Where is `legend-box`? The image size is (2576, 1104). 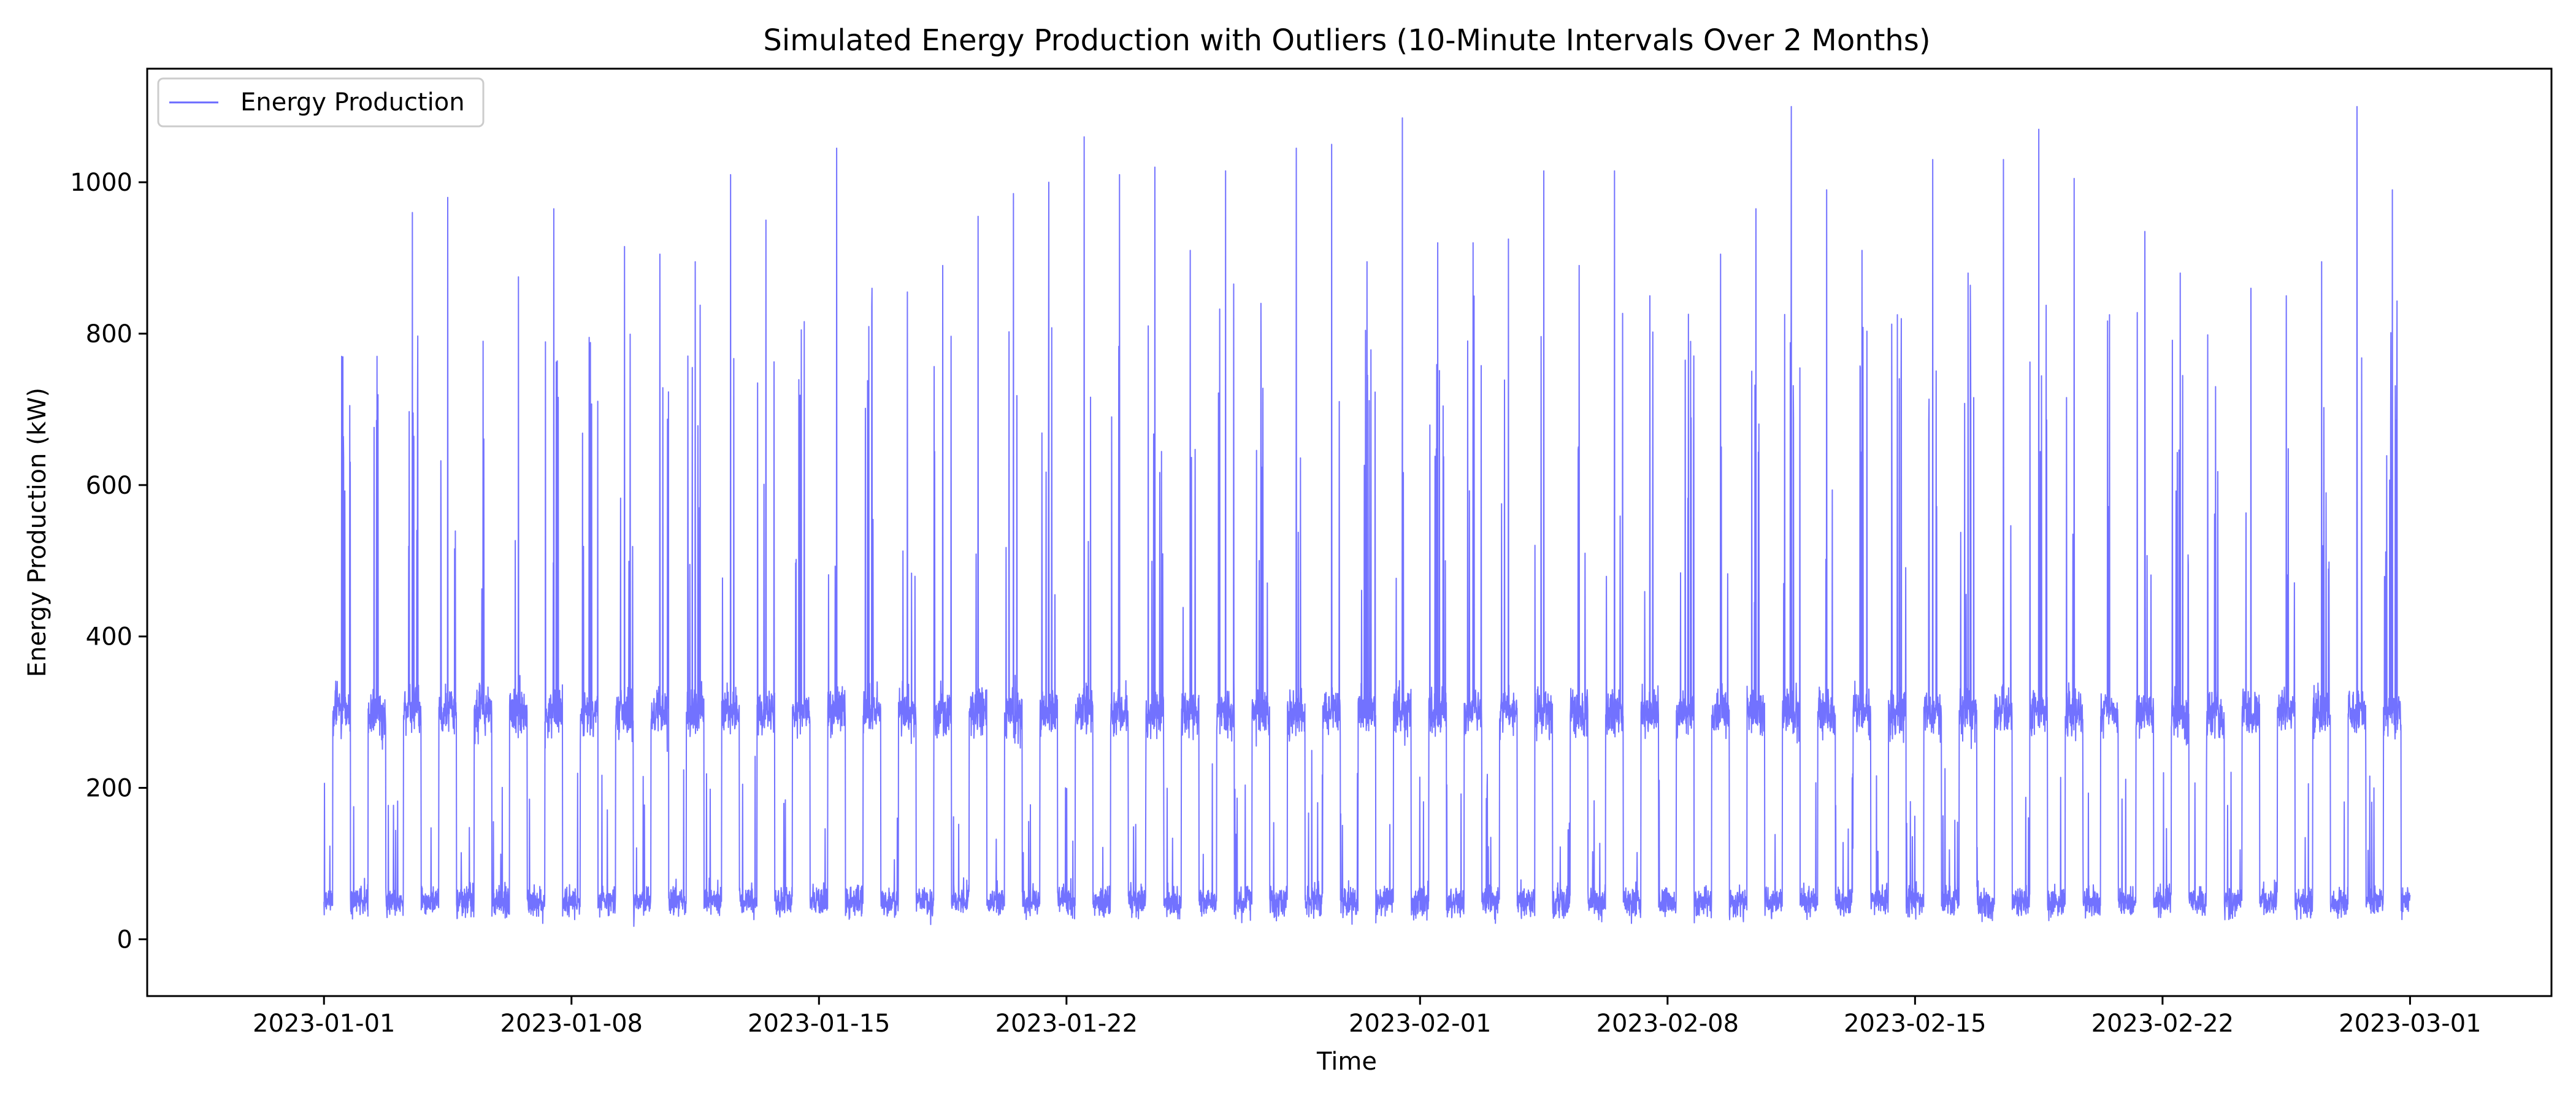 legend-box is located at coordinates (321, 102).